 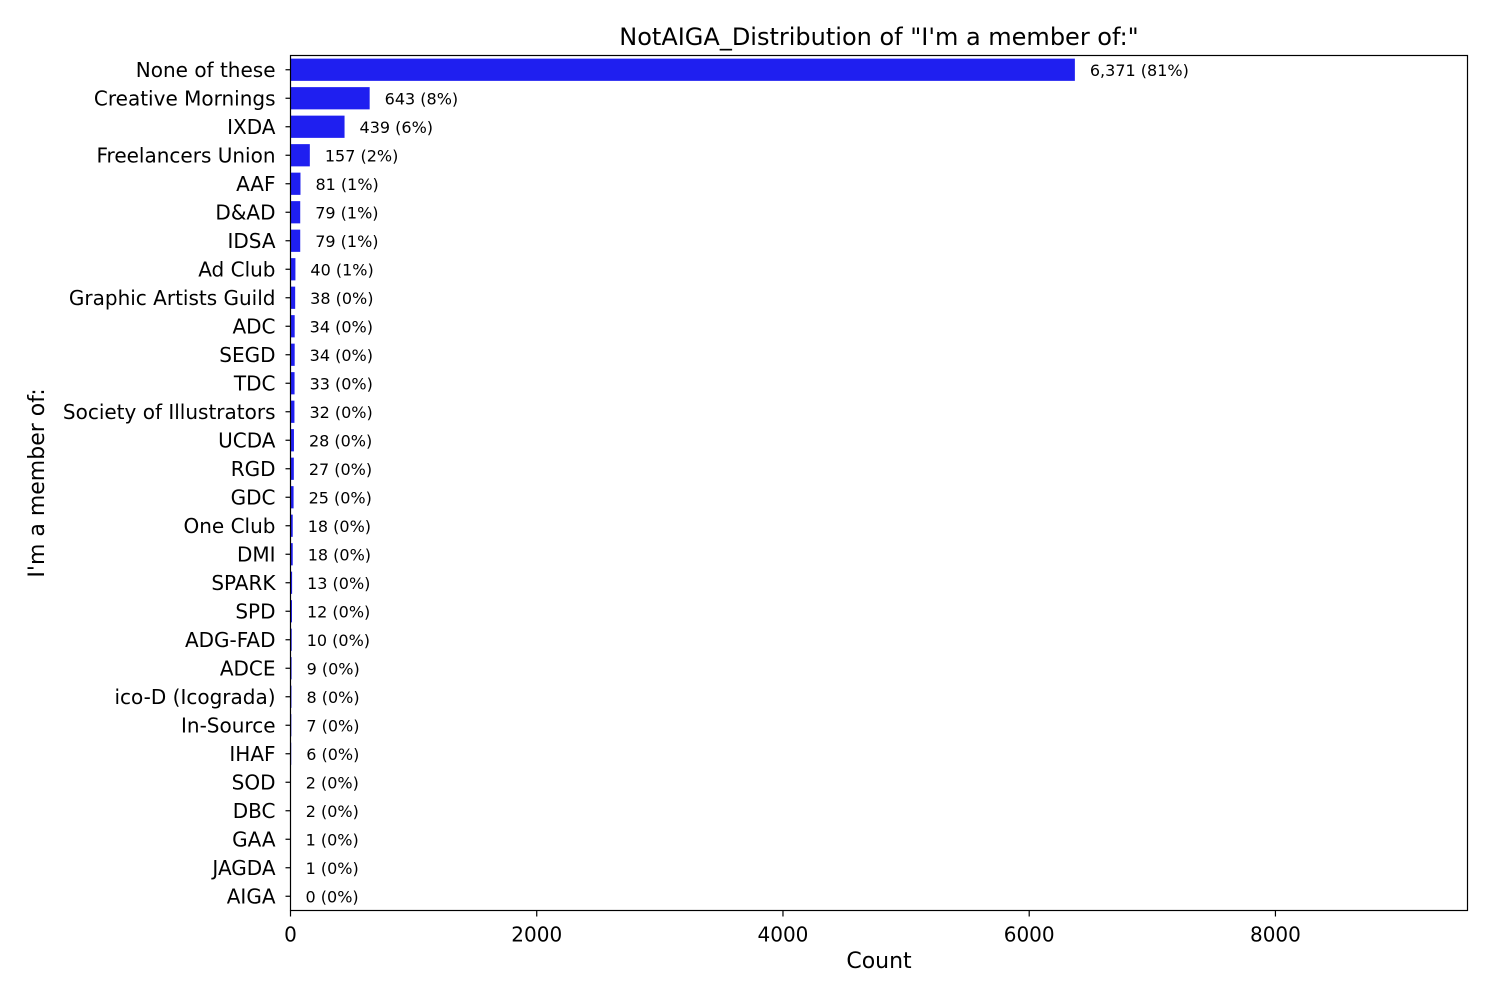 What do you see at coordinates (255, 611) in the screenshot?
I see `y-tick-label: SPD` at bounding box center [255, 611].